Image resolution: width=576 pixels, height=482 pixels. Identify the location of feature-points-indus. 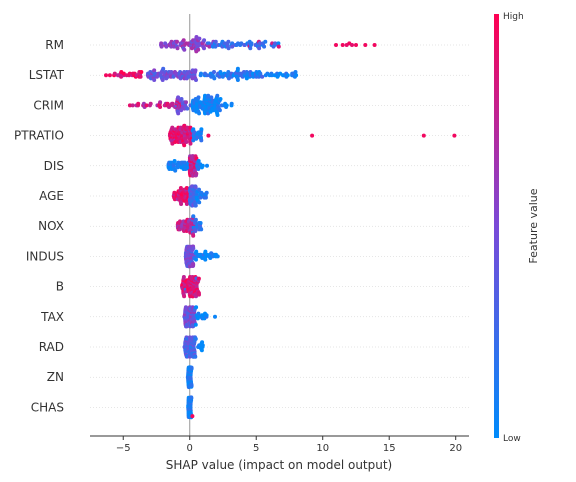
(202, 257).